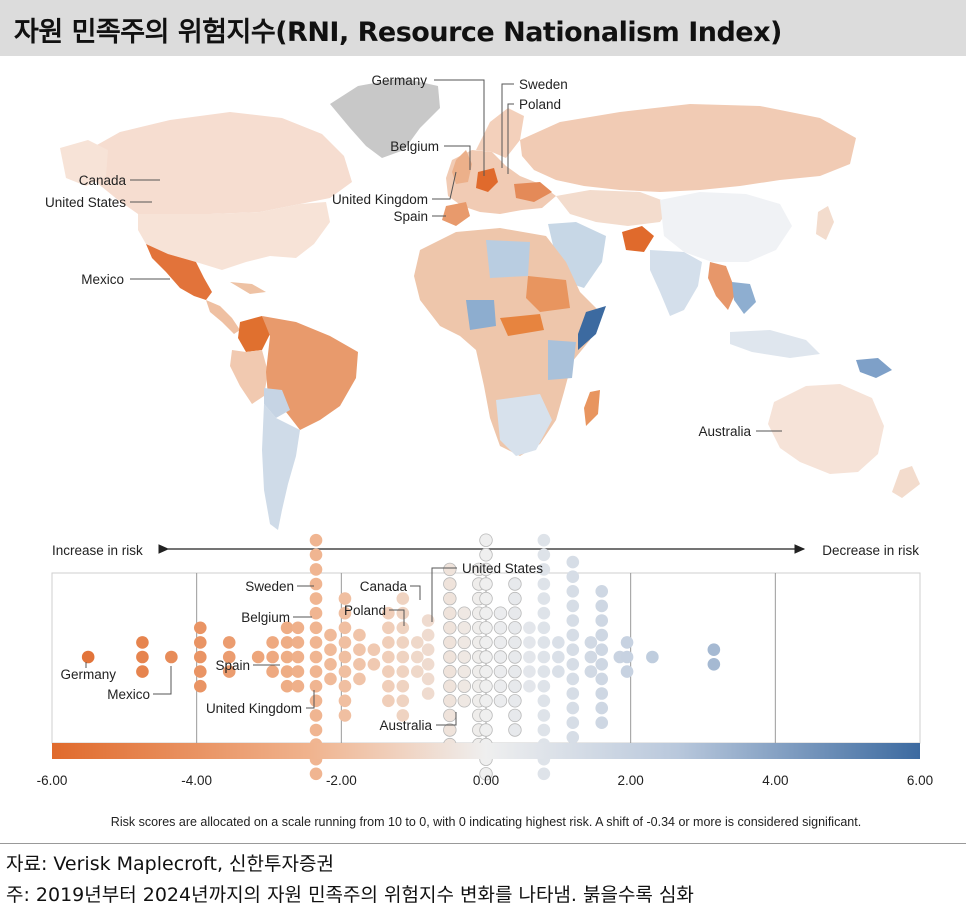 The width and height of the screenshot is (966, 916). Describe the element at coordinates (874, 368) in the screenshot. I see `map-papua` at that location.